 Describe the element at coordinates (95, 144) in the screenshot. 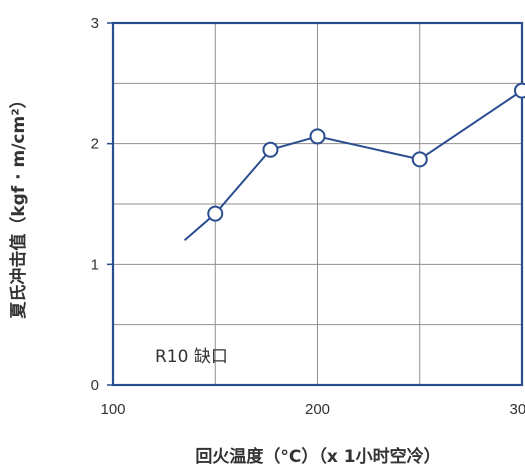

I see `y-tick-label: 2` at that location.